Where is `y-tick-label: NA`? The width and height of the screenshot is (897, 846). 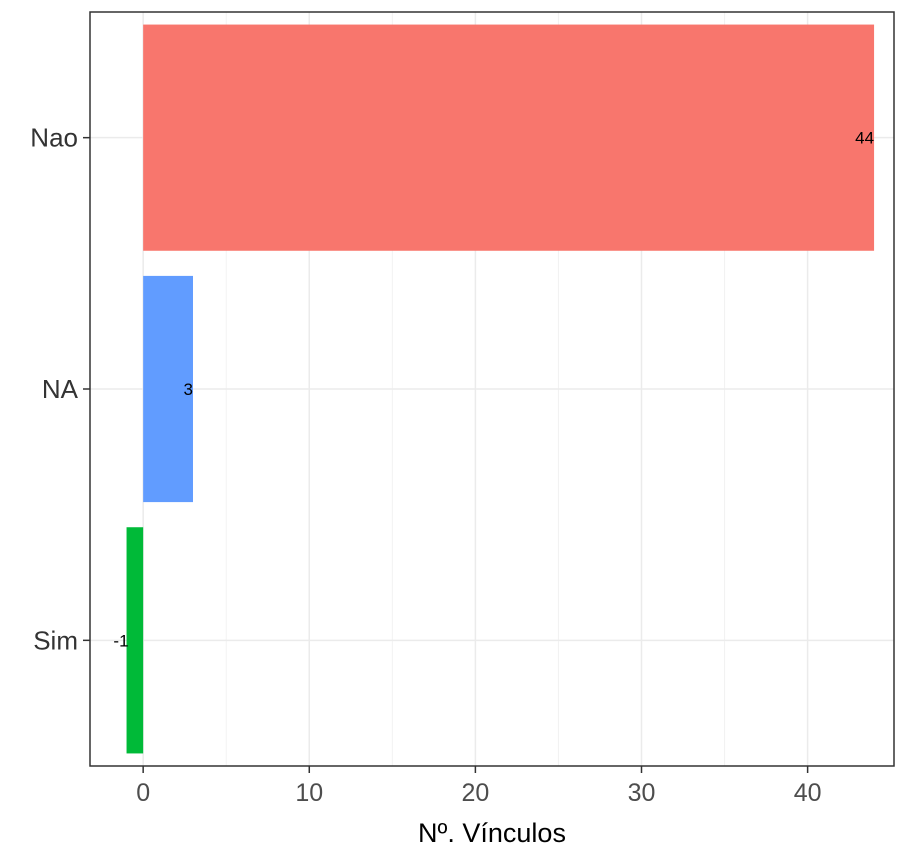
y-tick-label: NA is located at coordinates (60, 389).